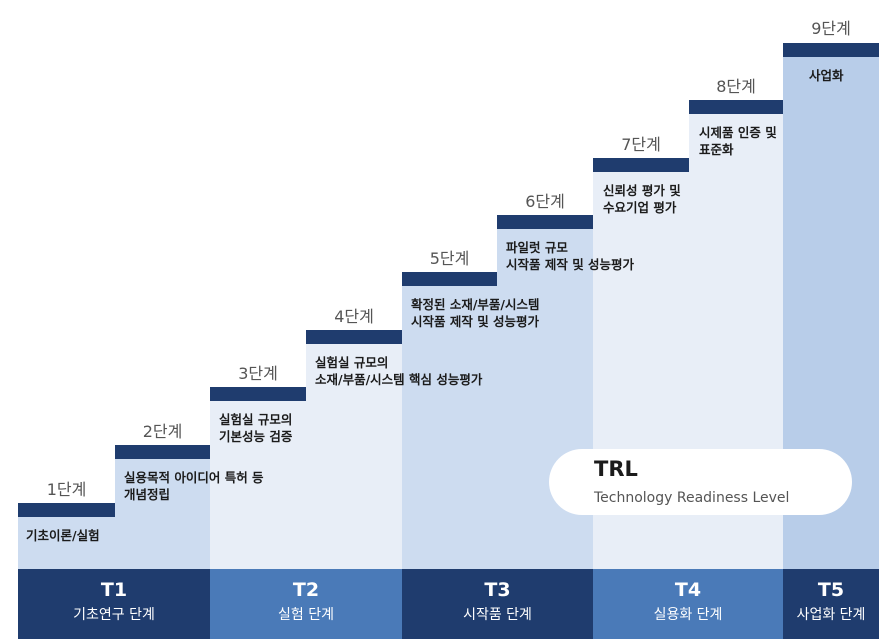 Image resolution: width=893 pixels, height=639 pixels. Describe the element at coordinates (475, 313) in the screenshot. I see `step-5-description: 확정된 소재/부품/시스템 시작품 제작 및 성능평가` at that location.